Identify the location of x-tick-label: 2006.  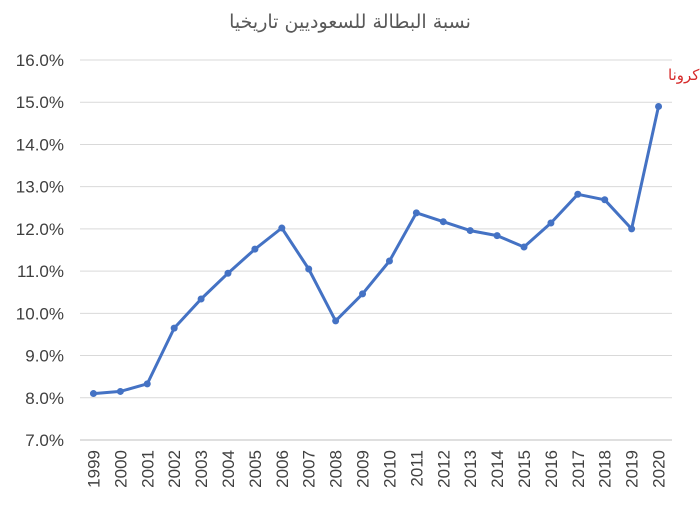
(282, 469).